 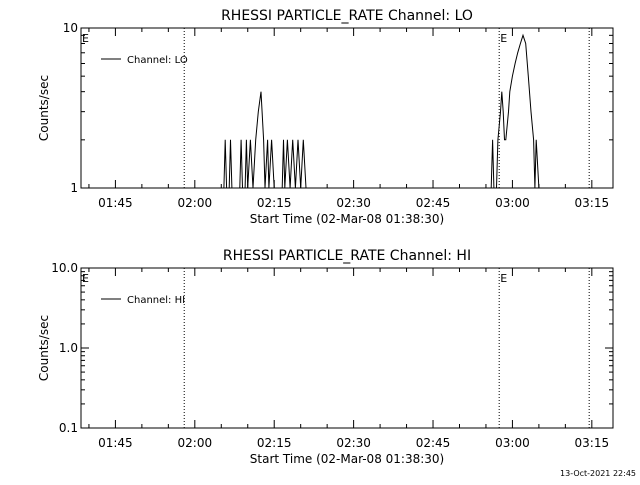 What do you see at coordinates (64, 268) in the screenshot?
I see `y-tick-label: 10.0` at bounding box center [64, 268].